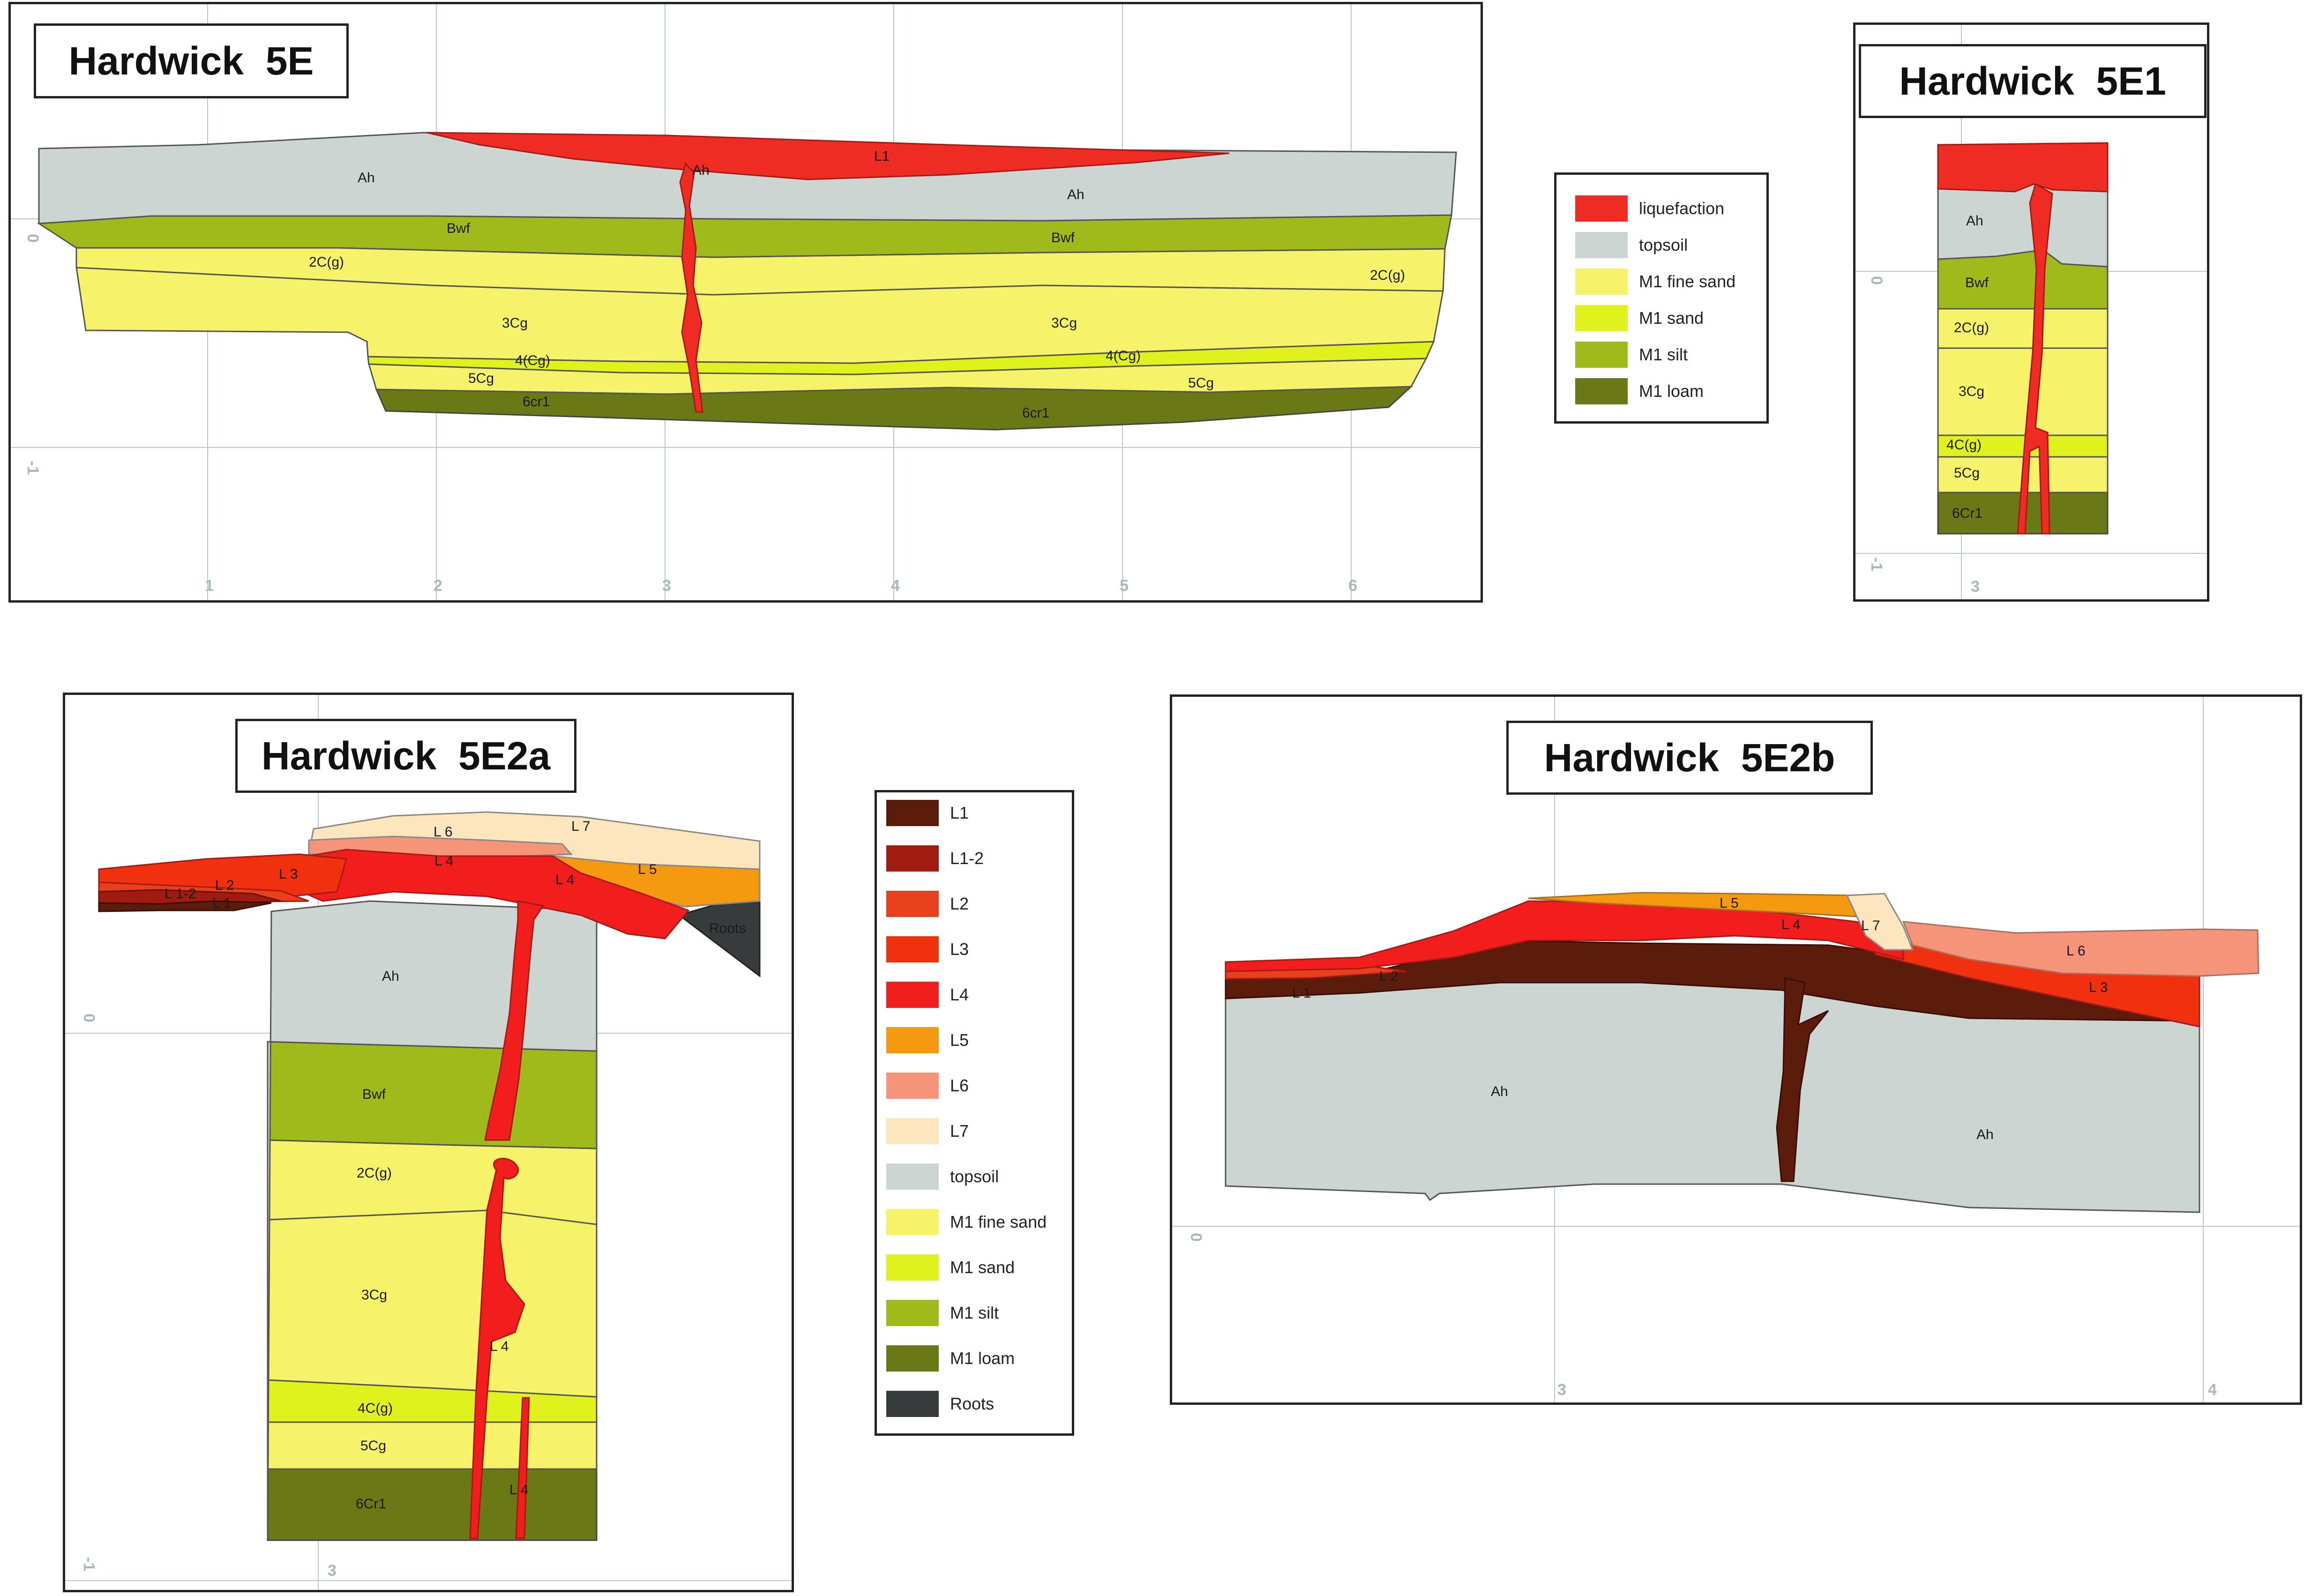 This screenshot has width=2304, height=1596. I want to click on legend-label: L7, so click(959, 1131).